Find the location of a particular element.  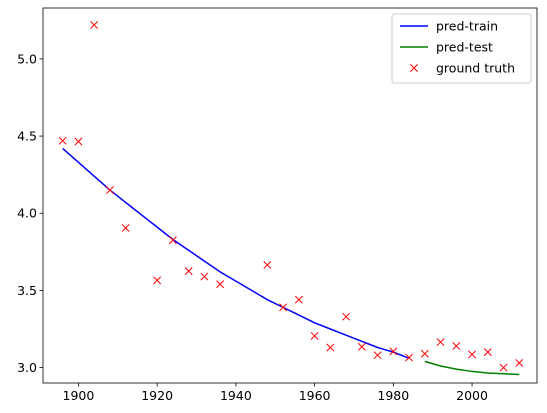

y-tick-label: 3.0 is located at coordinates (27, 367).